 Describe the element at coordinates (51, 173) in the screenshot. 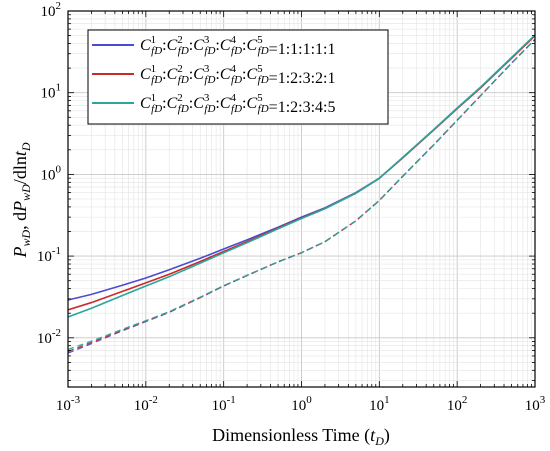

I see `y-tick-label: 10⁰` at that location.